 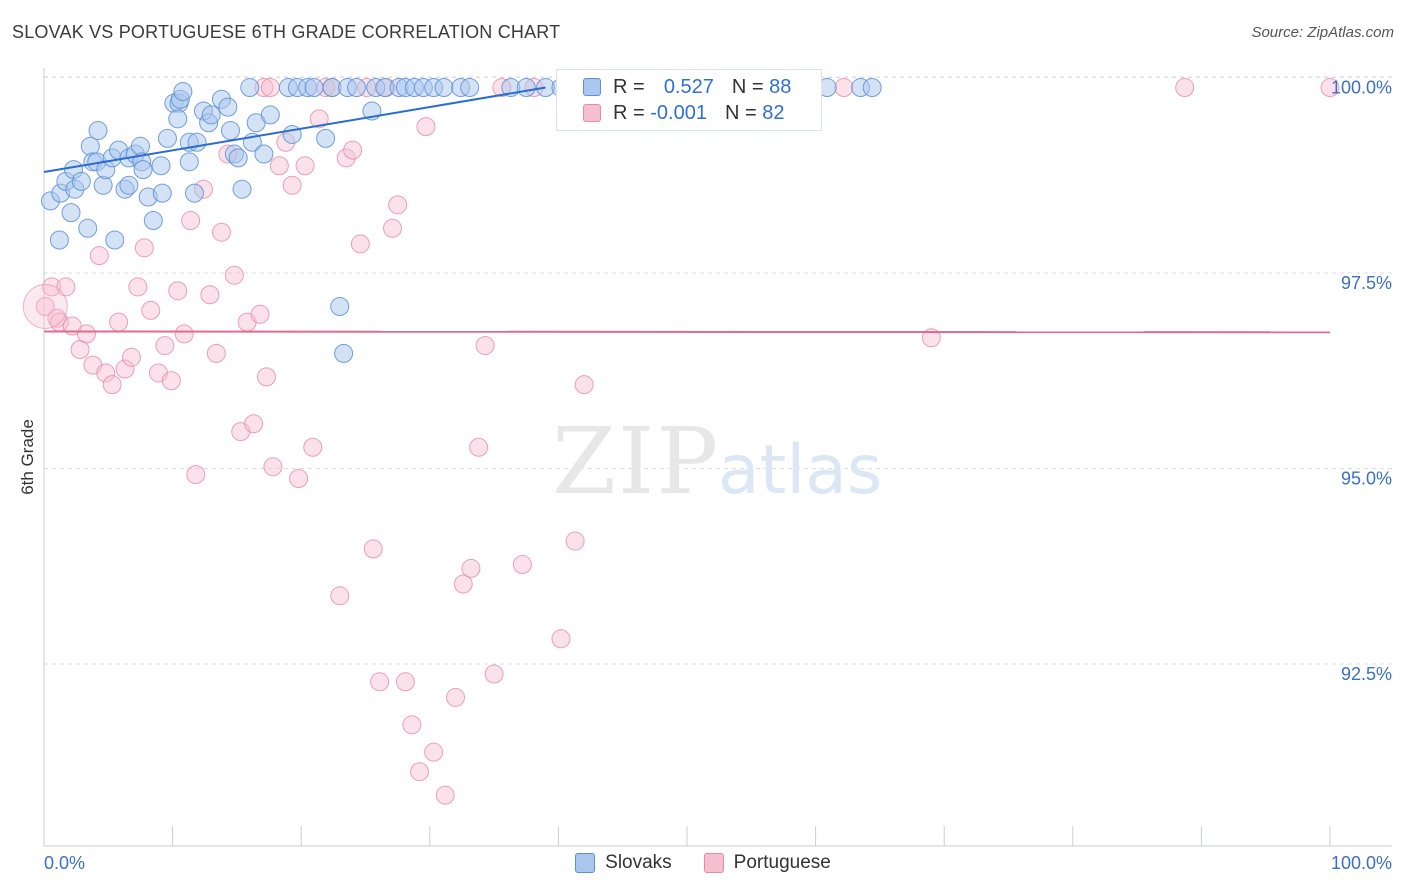 What do you see at coordinates (27, 457) in the screenshot?
I see `y-axis-title: 6th Grade` at bounding box center [27, 457].